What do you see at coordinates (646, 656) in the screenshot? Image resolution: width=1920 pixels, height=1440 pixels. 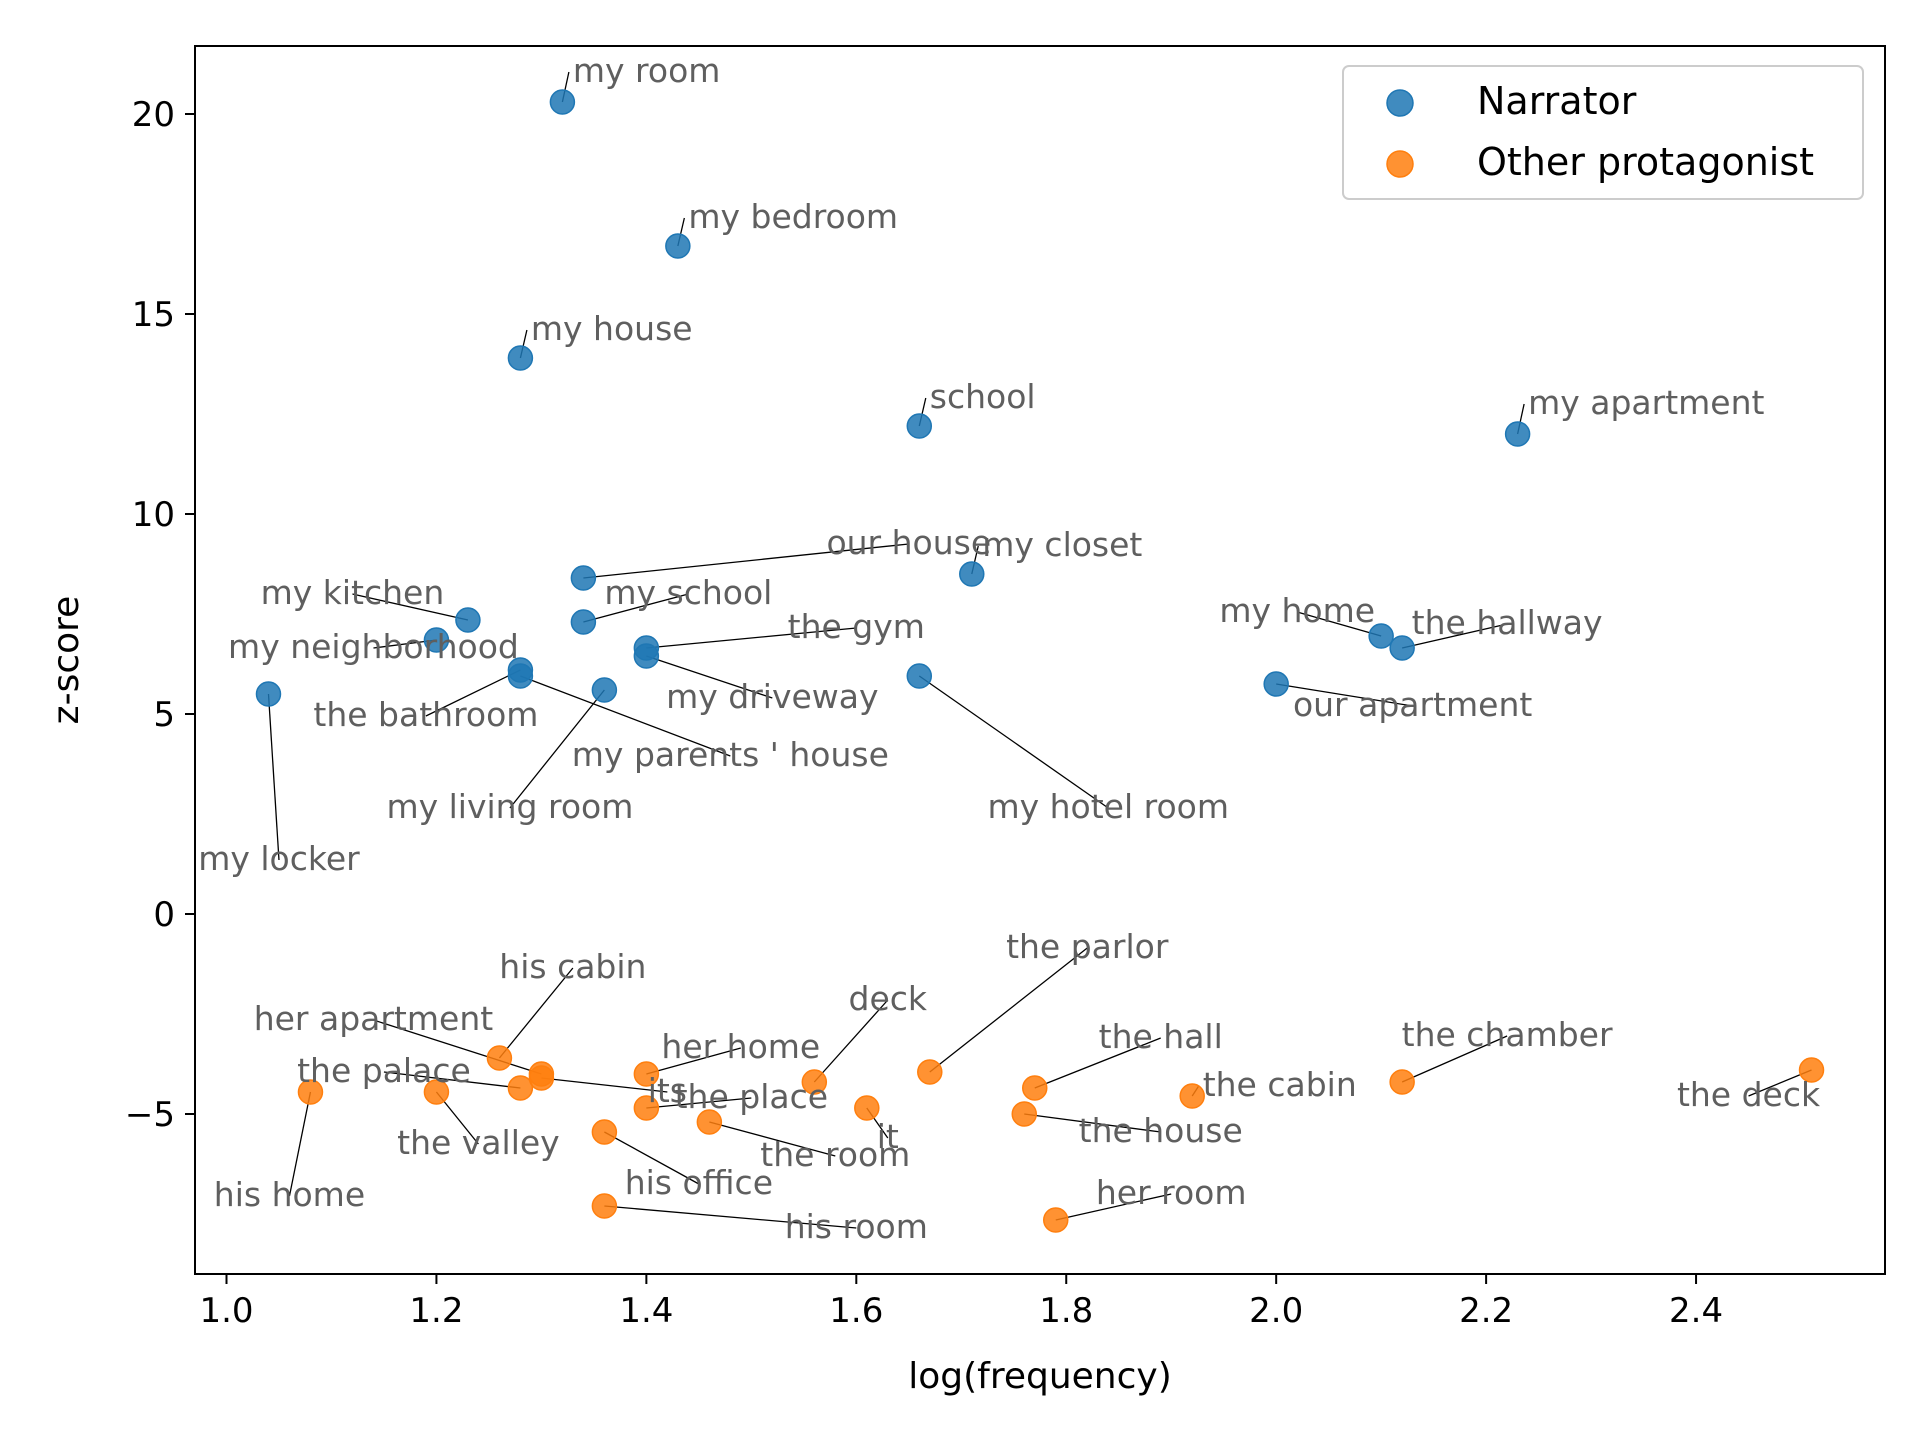 I see `point-my-driveway` at bounding box center [646, 656].